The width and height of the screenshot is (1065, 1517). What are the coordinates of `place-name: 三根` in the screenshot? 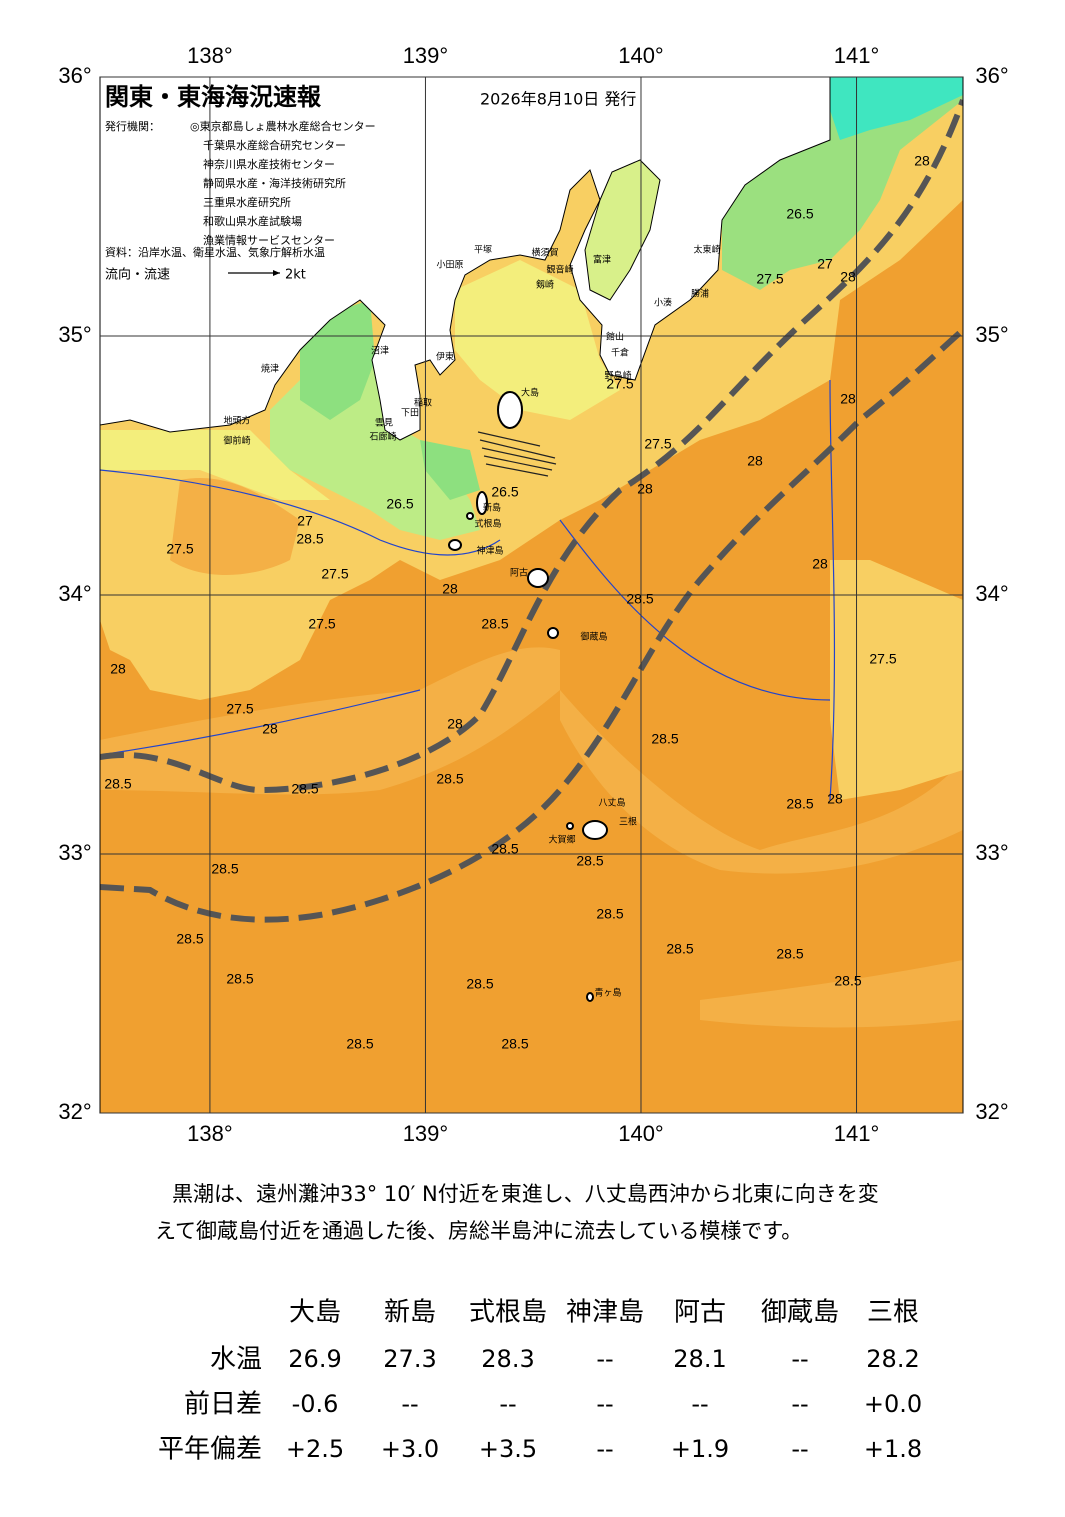 It's located at (628, 822).